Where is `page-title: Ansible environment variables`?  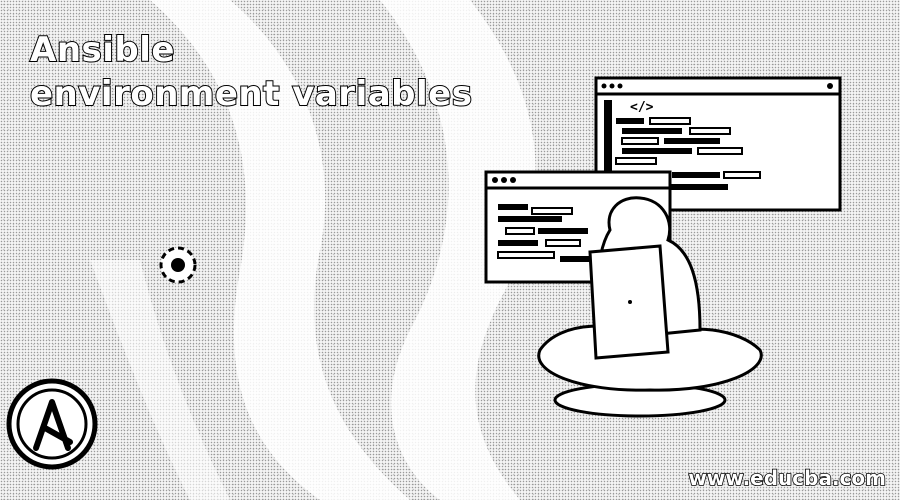 page-title: Ansible environment variables is located at coordinates (251, 72).